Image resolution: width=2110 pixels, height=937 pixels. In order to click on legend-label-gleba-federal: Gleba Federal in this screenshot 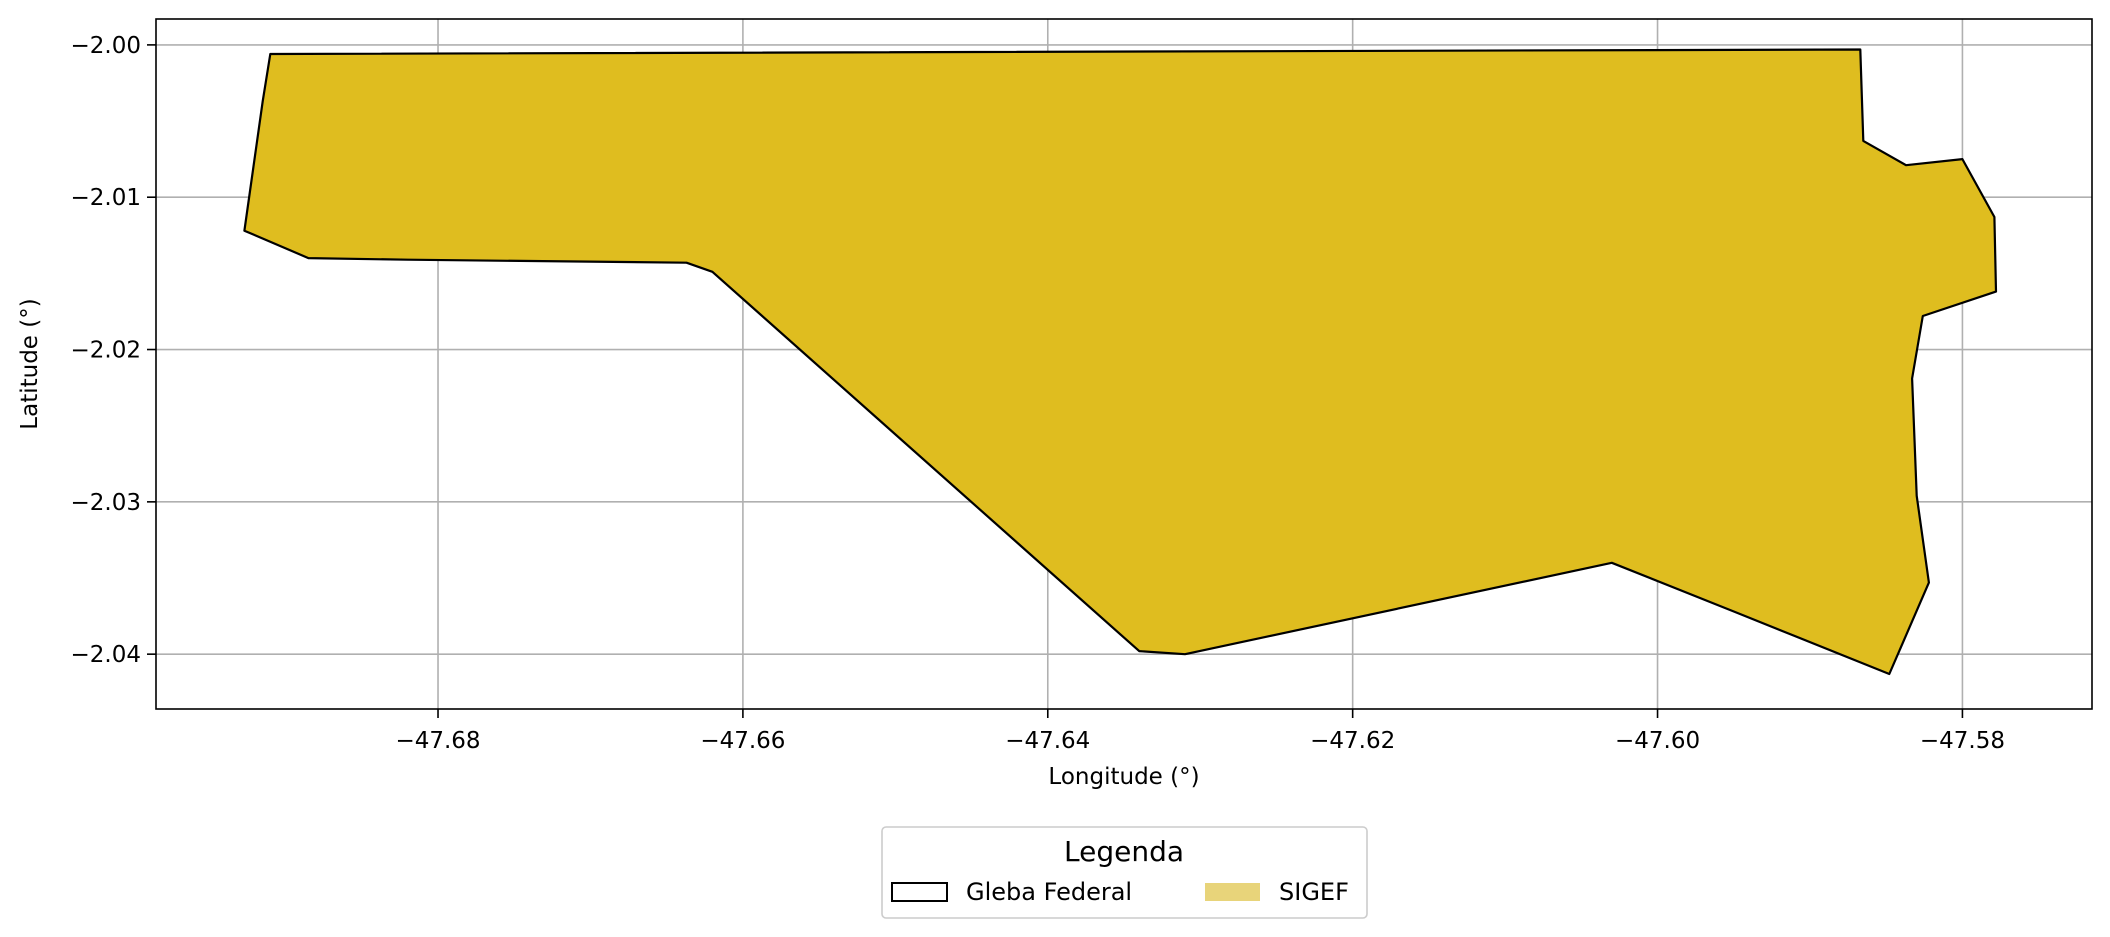, I will do `click(1049, 892)`.